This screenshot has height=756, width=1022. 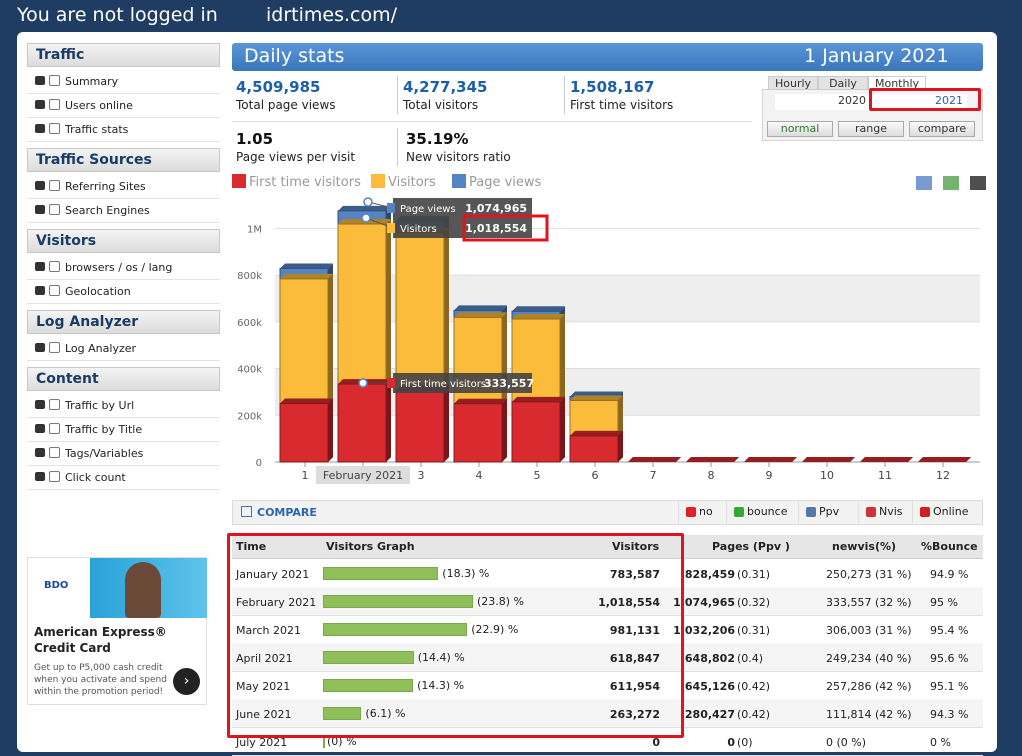 I want to click on chart-tool-icon, so click(x=951, y=183).